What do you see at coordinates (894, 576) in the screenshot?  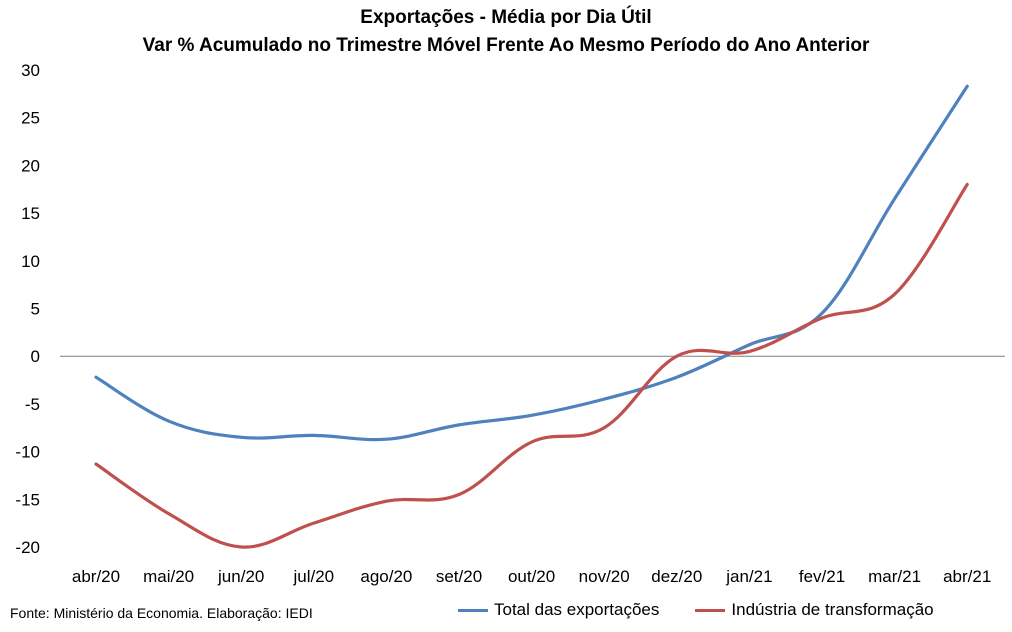 I see `x-tick-label: mar/21` at bounding box center [894, 576].